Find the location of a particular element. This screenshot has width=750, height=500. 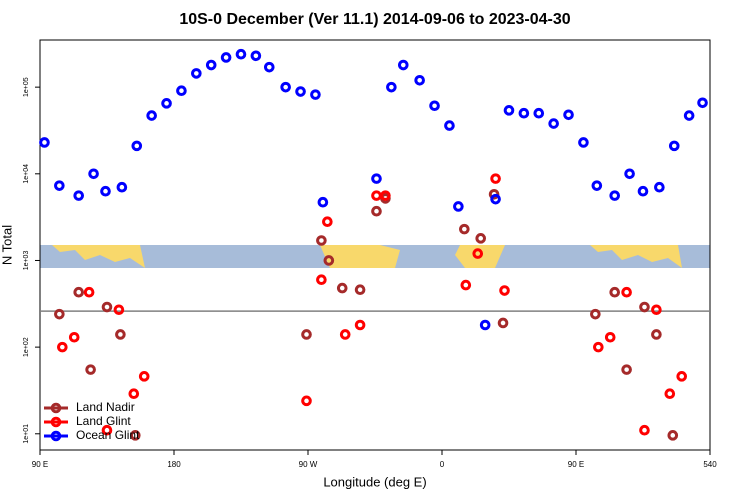

y-tick-label: 1e+04 is located at coordinates (26, 174).